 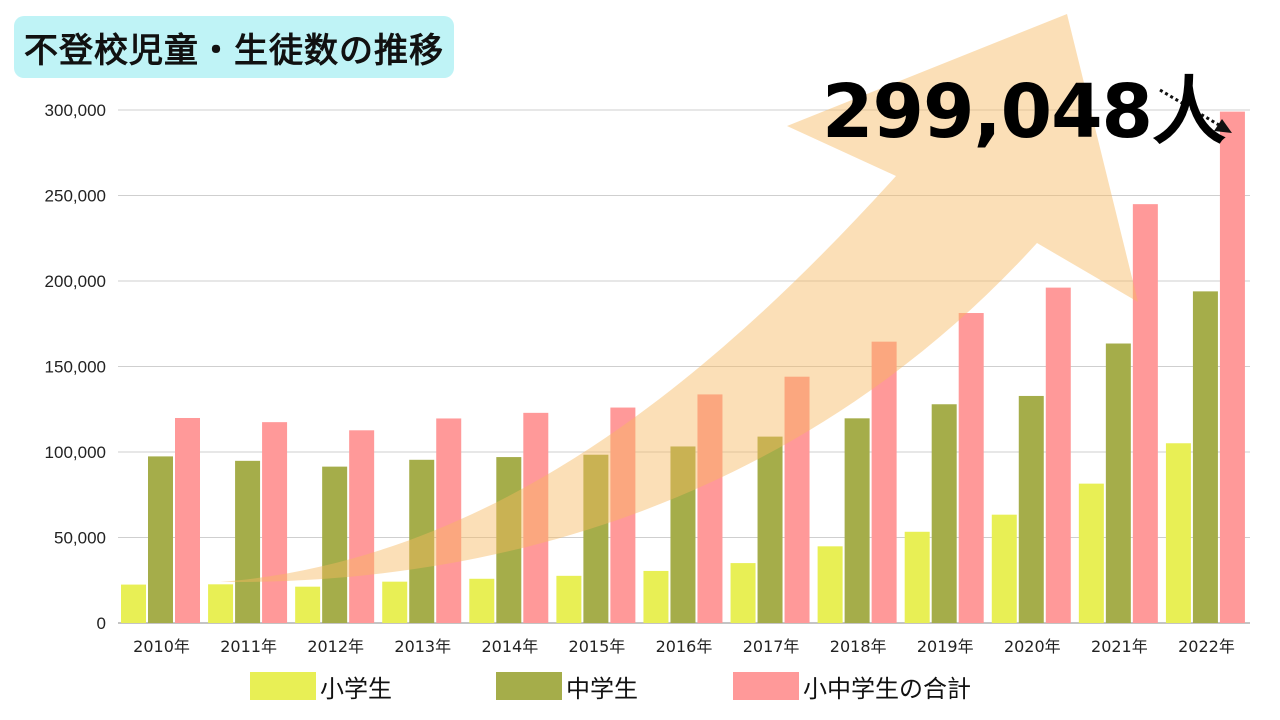 What do you see at coordinates (283, 686) in the screenshot?
I see `legend-swatch-elementary` at bounding box center [283, 686].